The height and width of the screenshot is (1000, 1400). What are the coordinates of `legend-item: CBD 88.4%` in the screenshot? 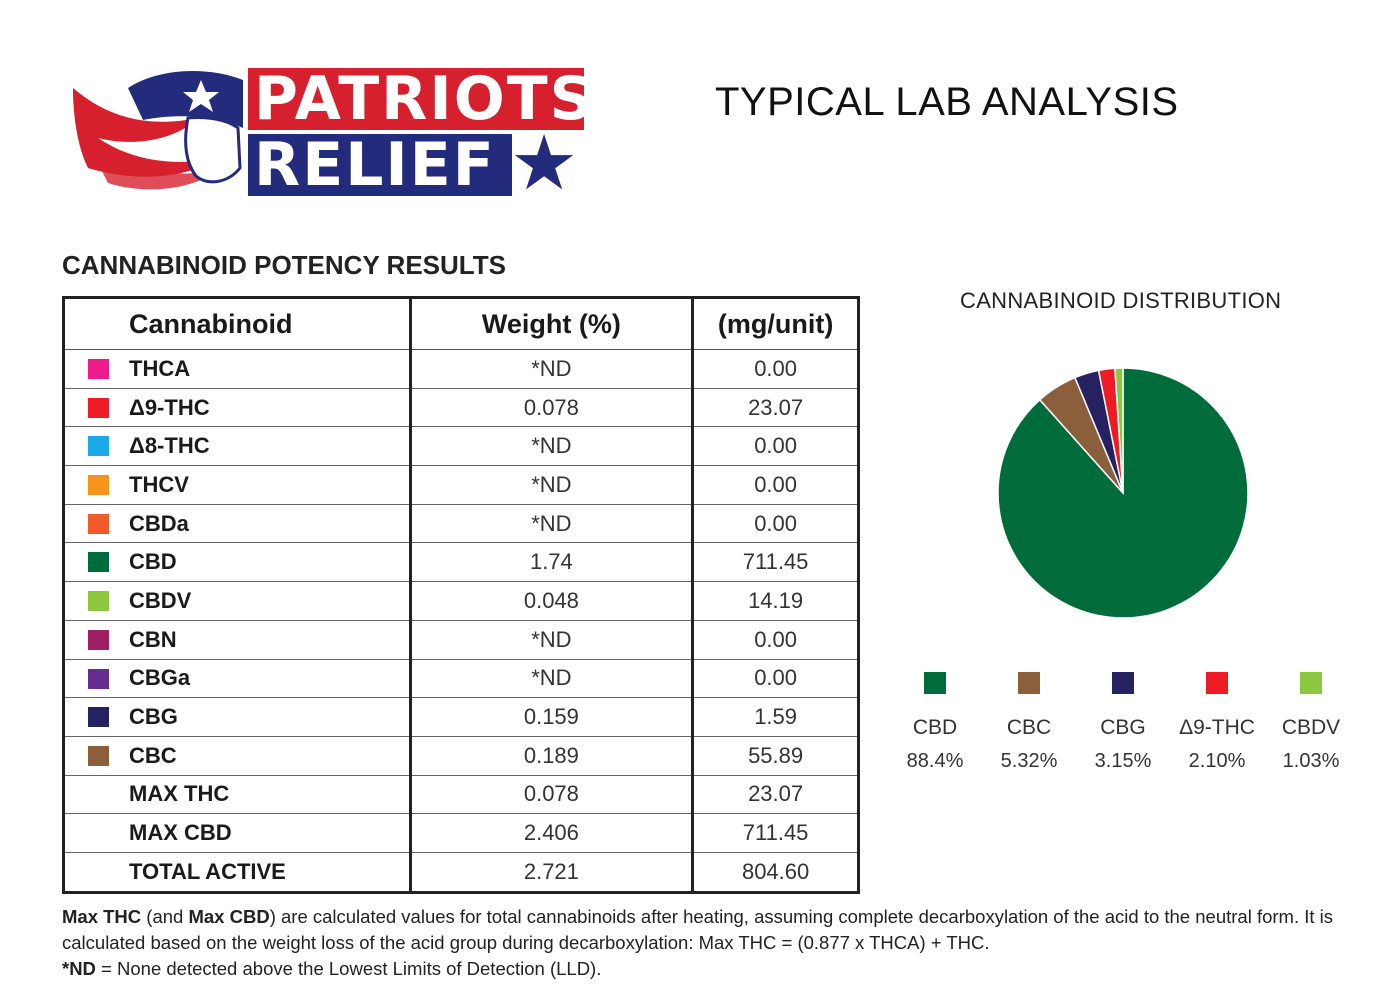 It's located at (935, 722).